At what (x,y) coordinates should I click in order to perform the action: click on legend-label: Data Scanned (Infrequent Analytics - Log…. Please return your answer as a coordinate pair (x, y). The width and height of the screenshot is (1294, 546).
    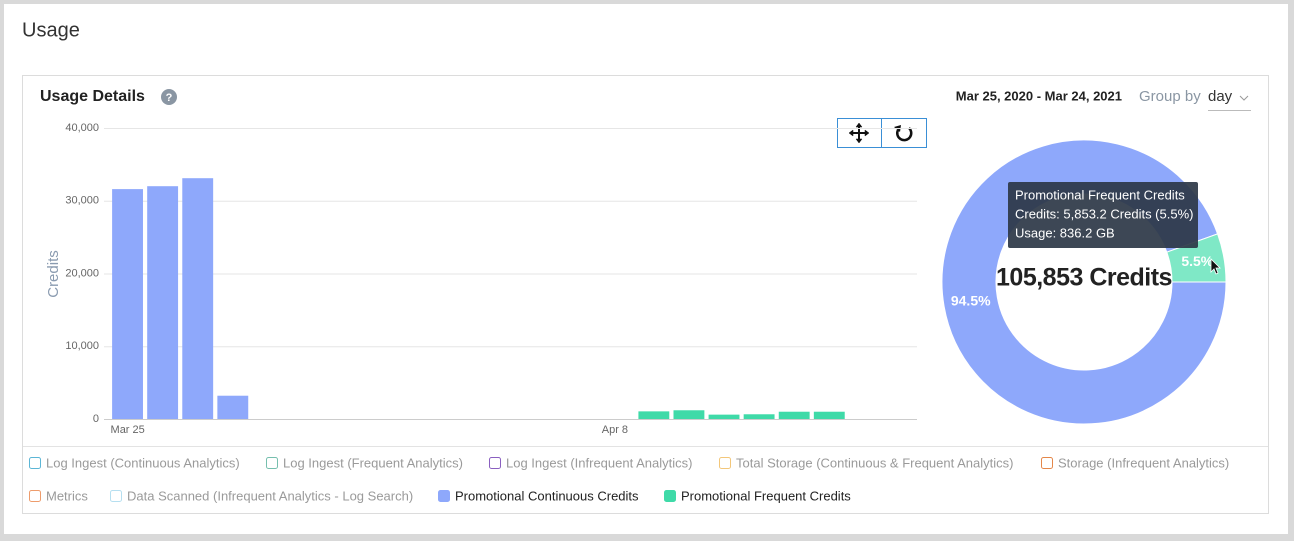
    Looking at the image, I should click on (270, 495).